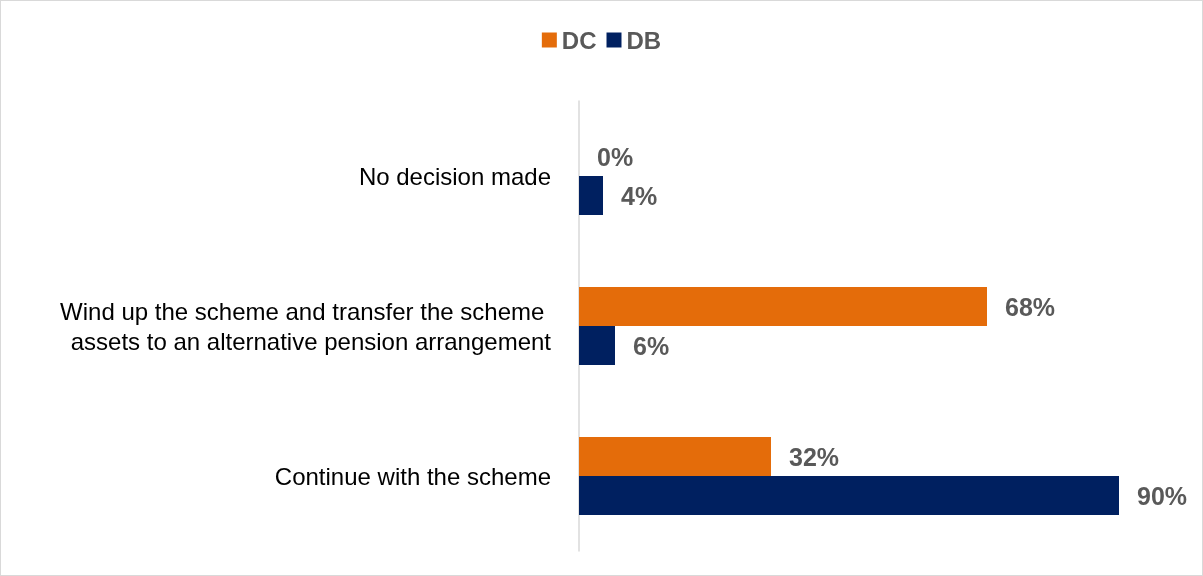 The width and height of the screenshot is (1203, 576). I want to click on data-label: 68%, so click(1030, 306).